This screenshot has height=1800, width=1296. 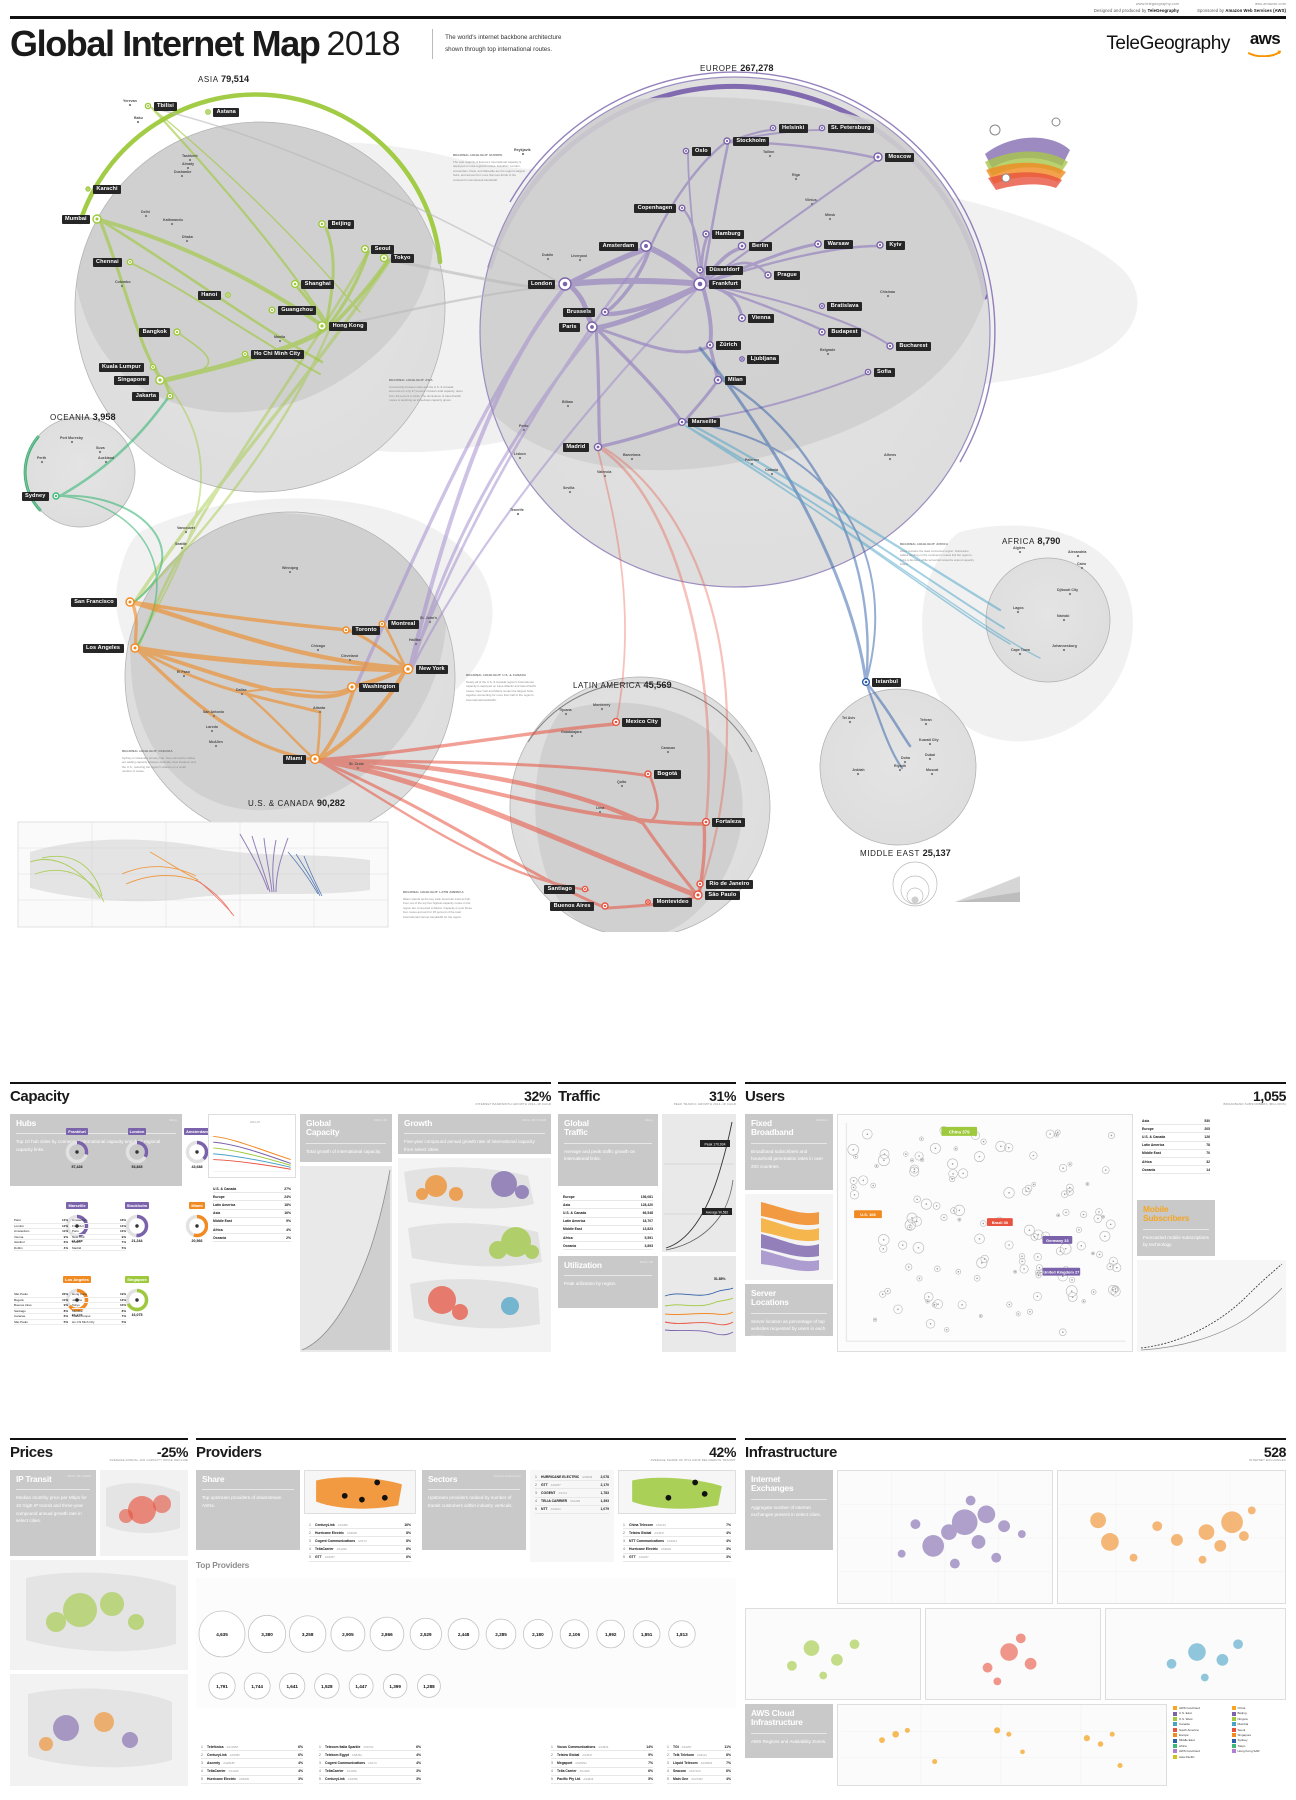 I want to click on city-label: Ljubljana, so click(x=763, y=359).